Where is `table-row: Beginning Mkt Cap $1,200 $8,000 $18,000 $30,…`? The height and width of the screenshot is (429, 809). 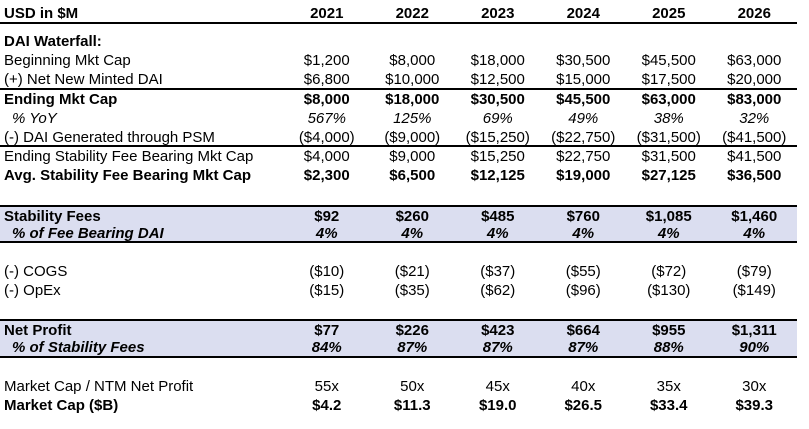 table-row: Beginning Mkt Cap $1,200 $8,000 $18,000 $30,… is located at coordinates (398, 60).